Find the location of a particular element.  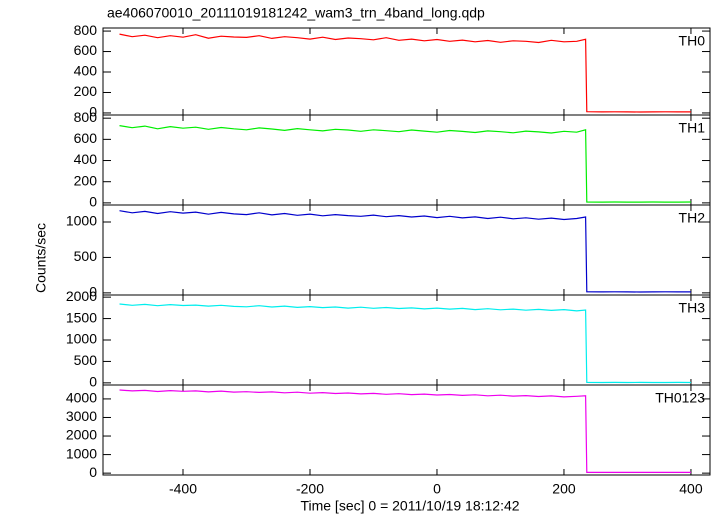

x-tick-label: 200 is located at coordinates (564, 489).